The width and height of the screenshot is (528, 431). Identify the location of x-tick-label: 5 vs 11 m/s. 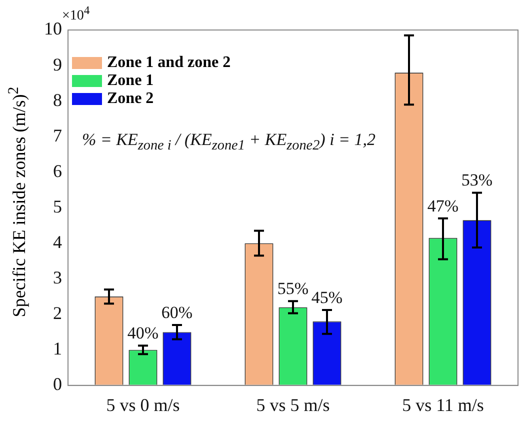
(443, 404).